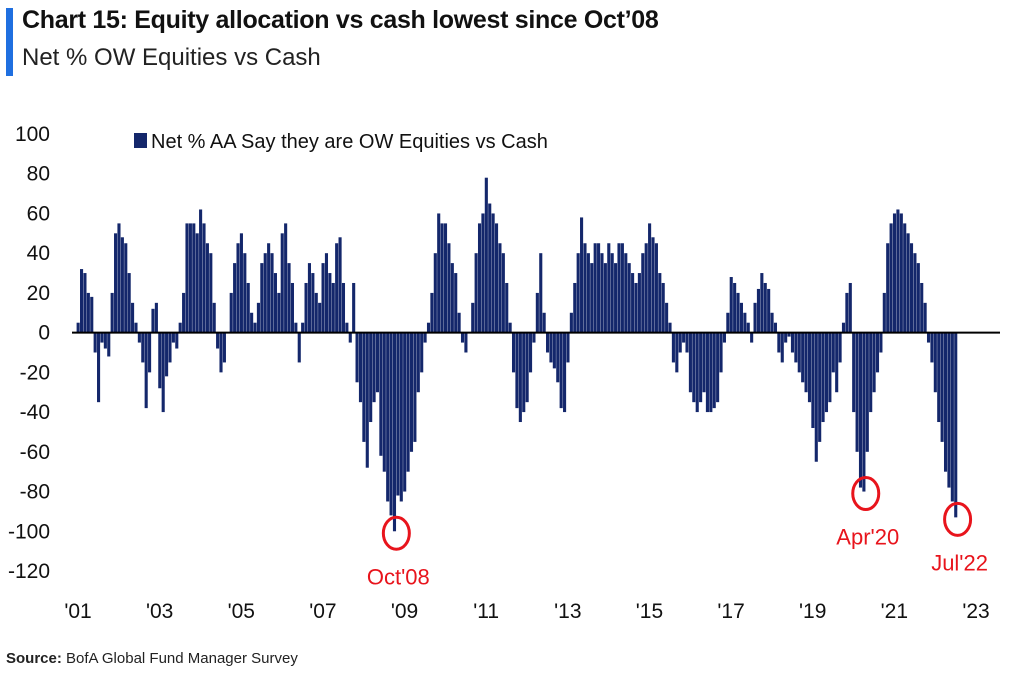  What do you see at coordinates (182, 658) in the screenshot?
I see `source-text: BofA Global Fund Manager Survey` at bounding box center [182, 658].